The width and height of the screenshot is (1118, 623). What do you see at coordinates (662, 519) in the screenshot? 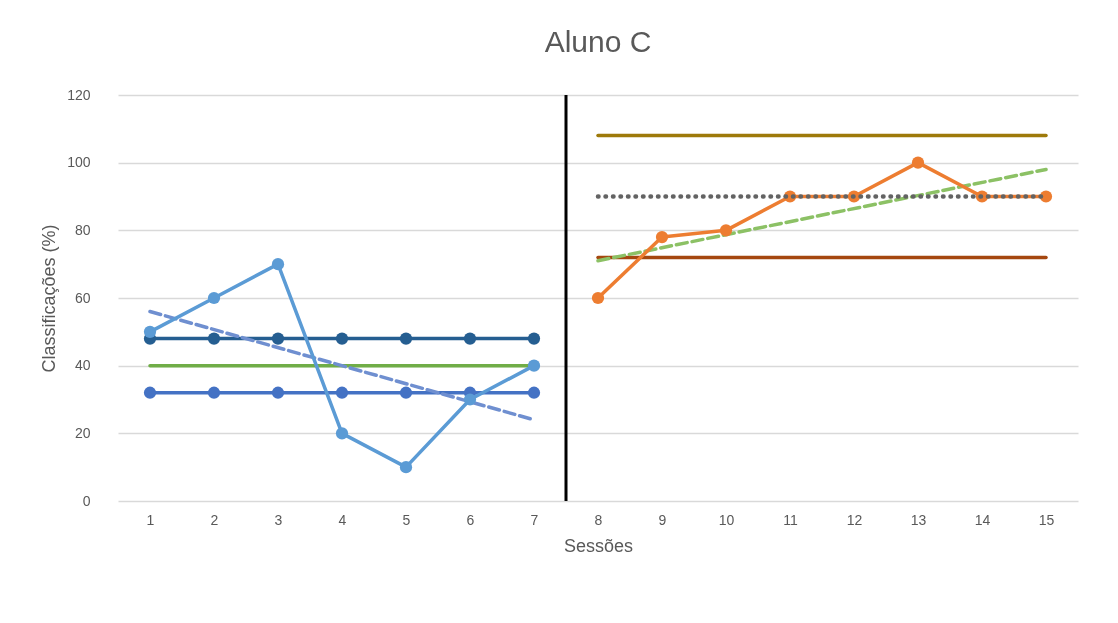
I see `x-tick-label: 9` at bounding box center [662, 519].